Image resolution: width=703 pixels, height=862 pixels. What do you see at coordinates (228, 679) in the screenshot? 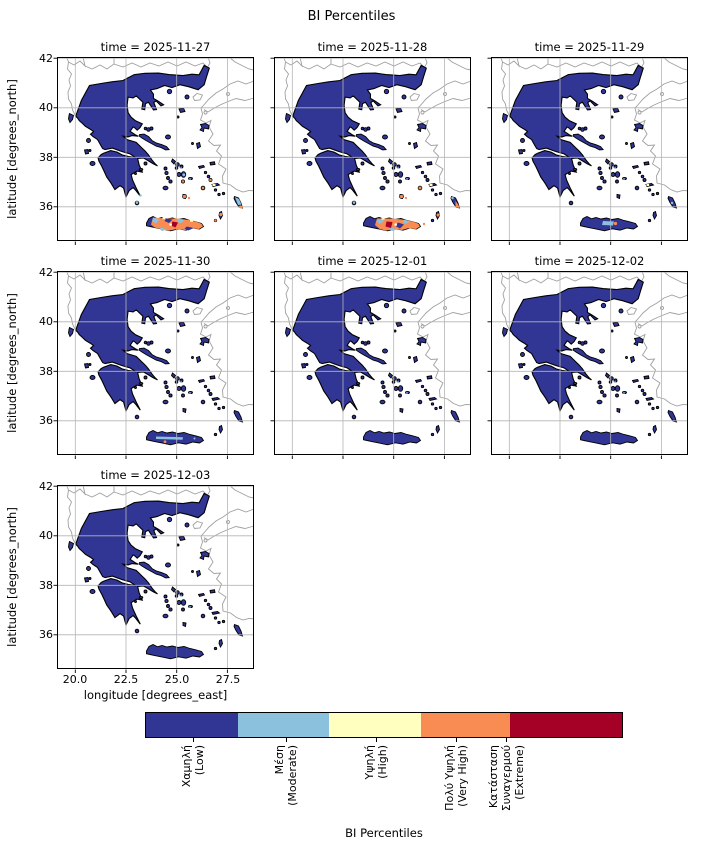
I see `x-tick-label: 27.5` at bounding box center [228, 679].